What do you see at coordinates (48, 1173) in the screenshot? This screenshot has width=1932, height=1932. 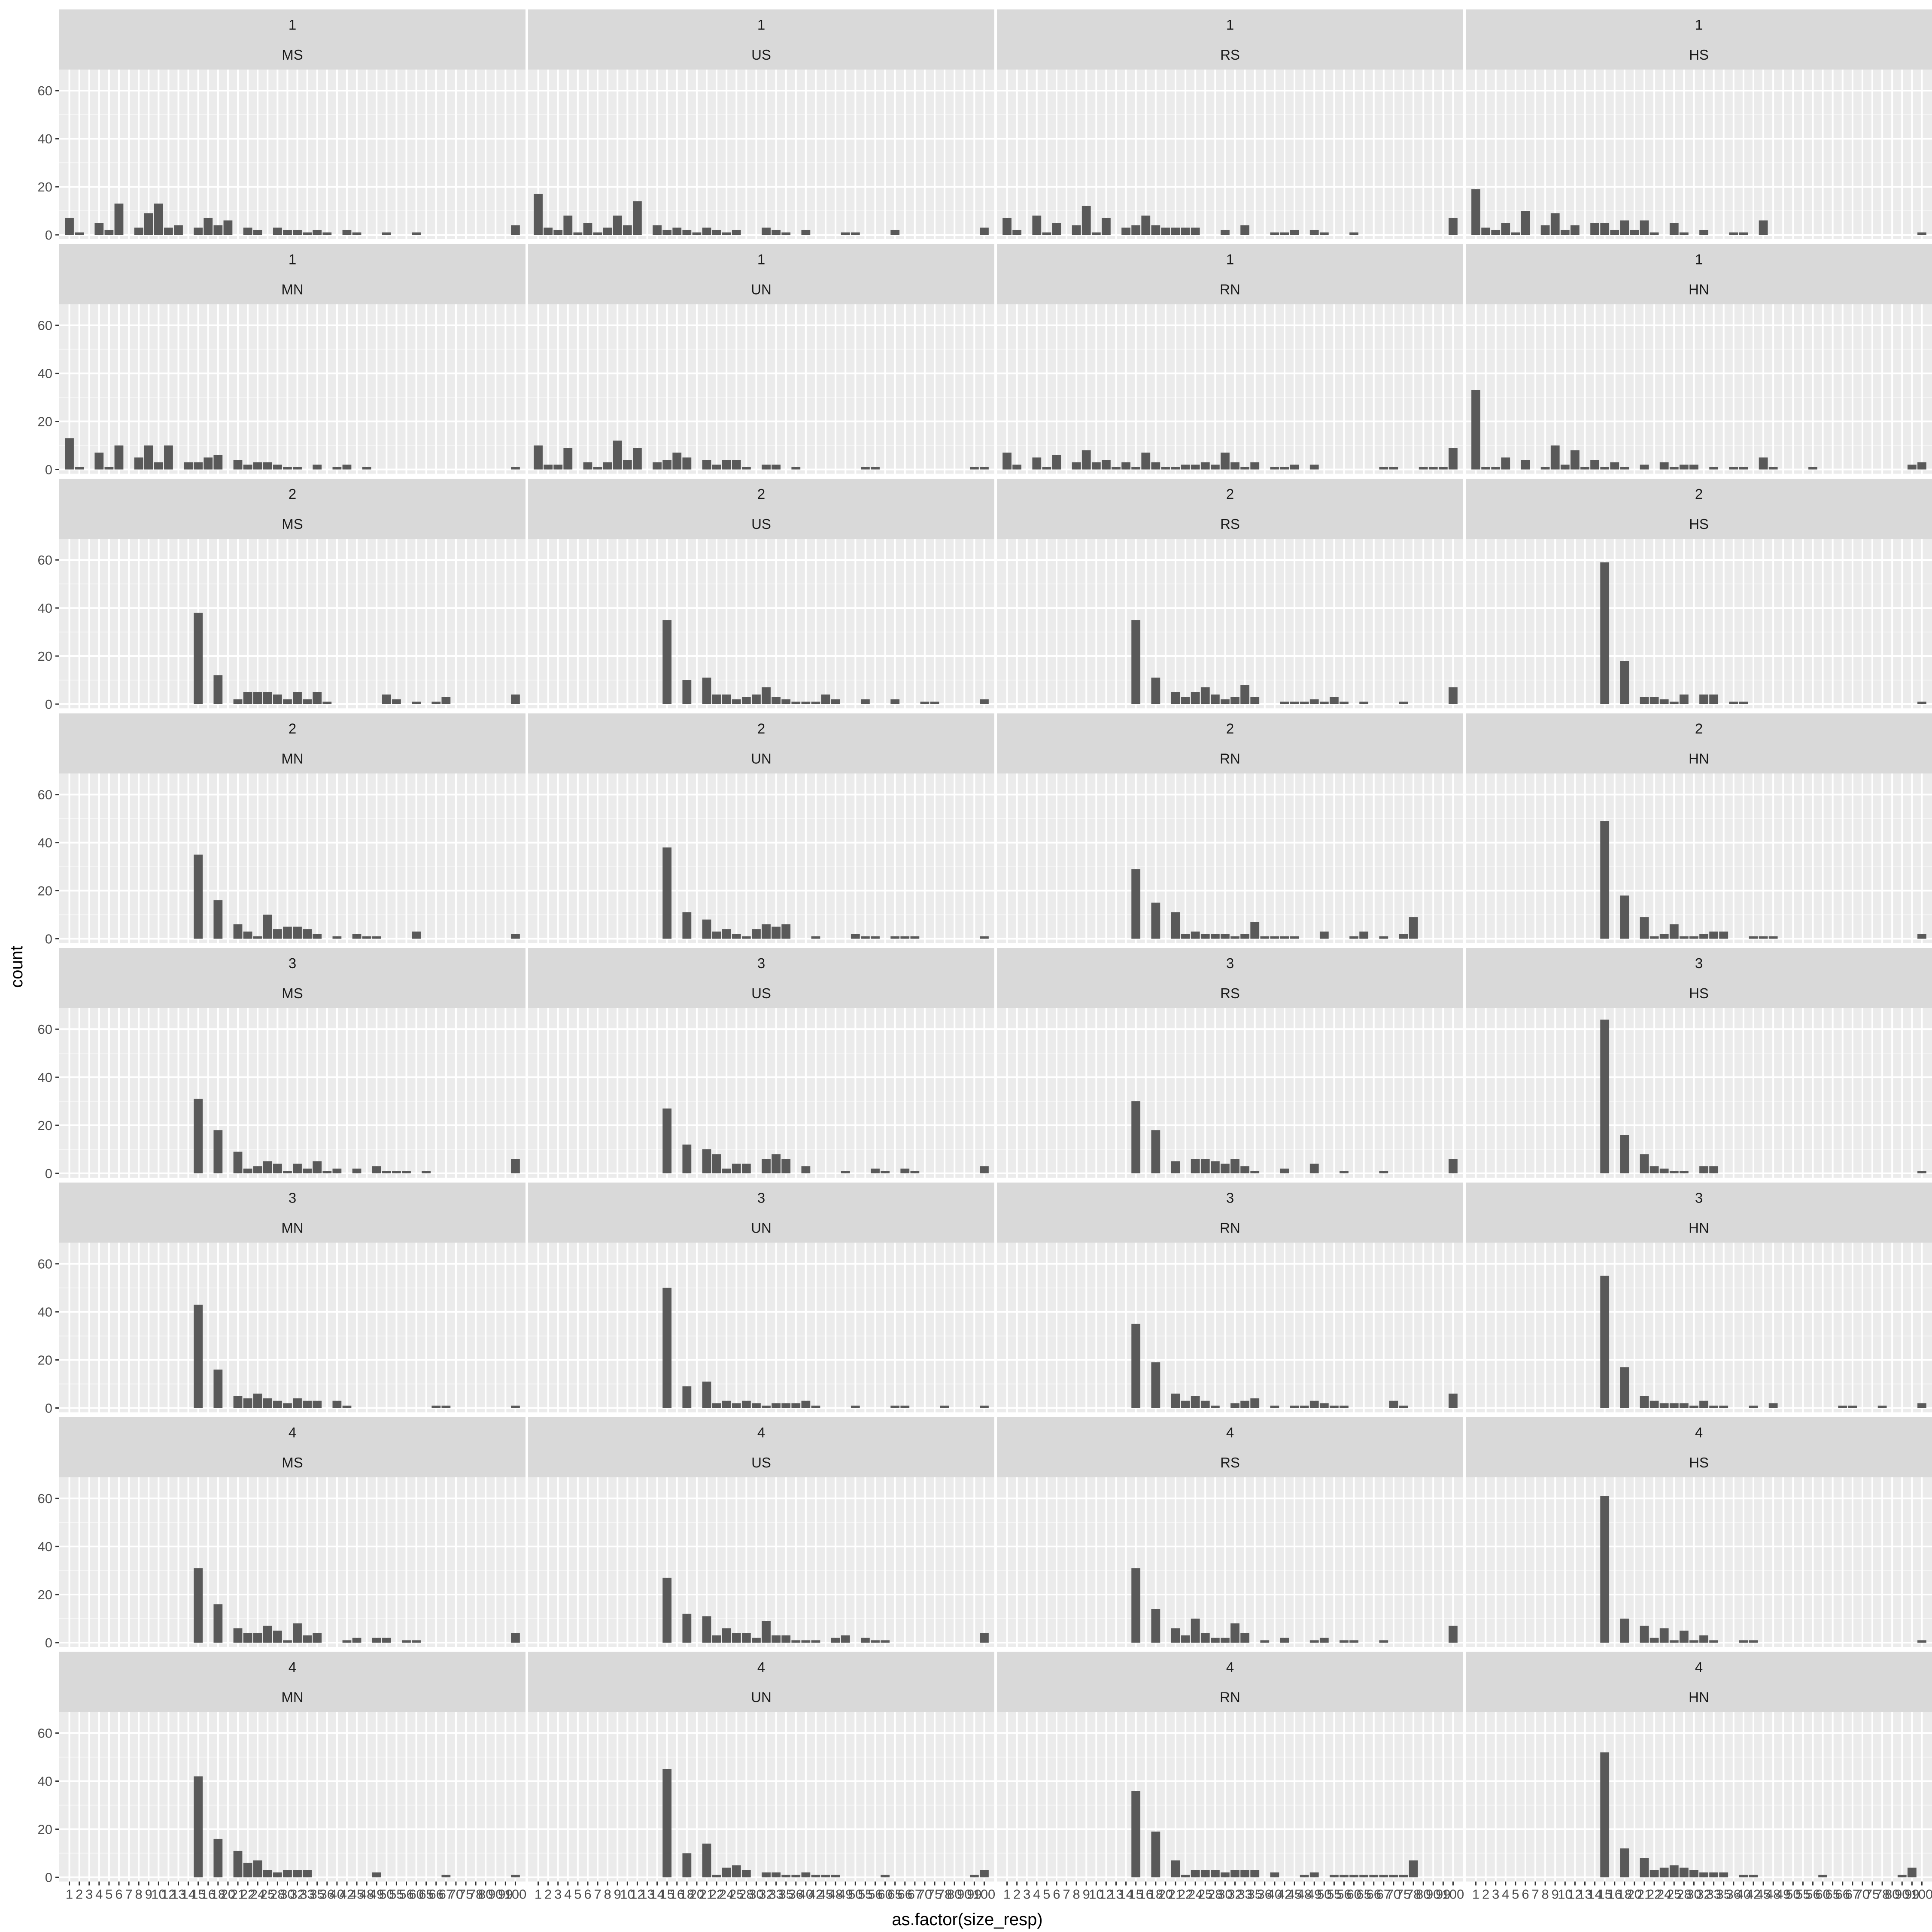 I see `y-tick-label: 0` at bounding box center [48, 1173].